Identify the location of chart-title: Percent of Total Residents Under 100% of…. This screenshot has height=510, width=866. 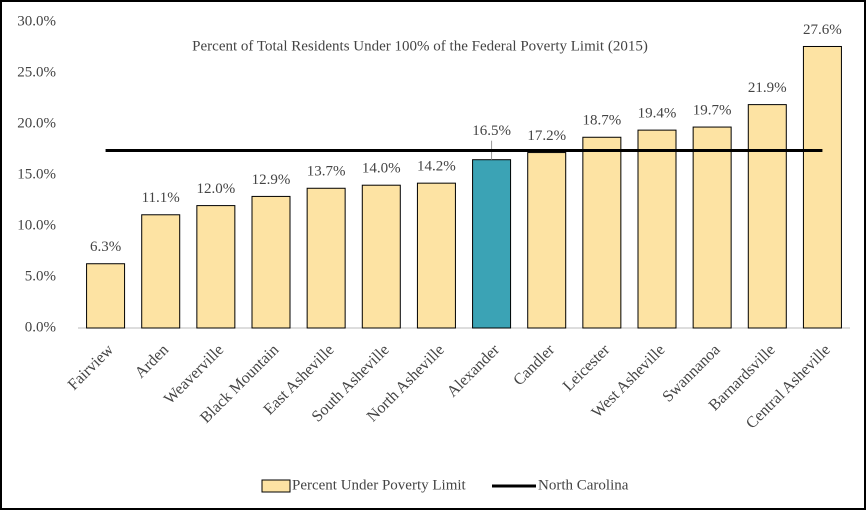
(420, 46).